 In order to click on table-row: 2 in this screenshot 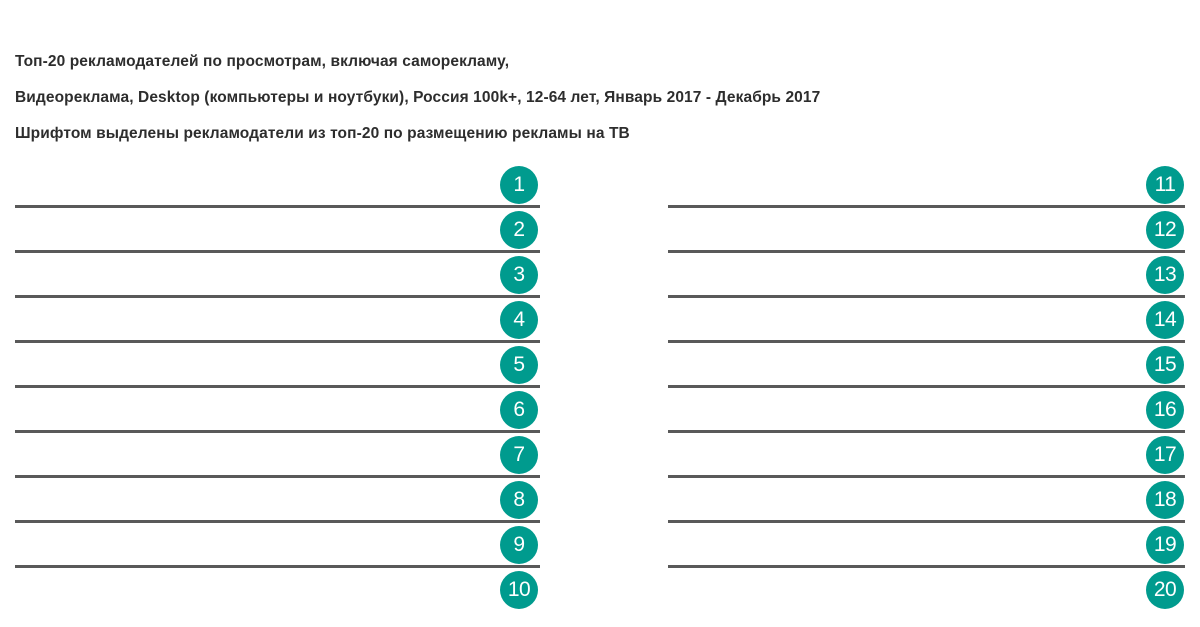, I will do `click(277, 227)`.